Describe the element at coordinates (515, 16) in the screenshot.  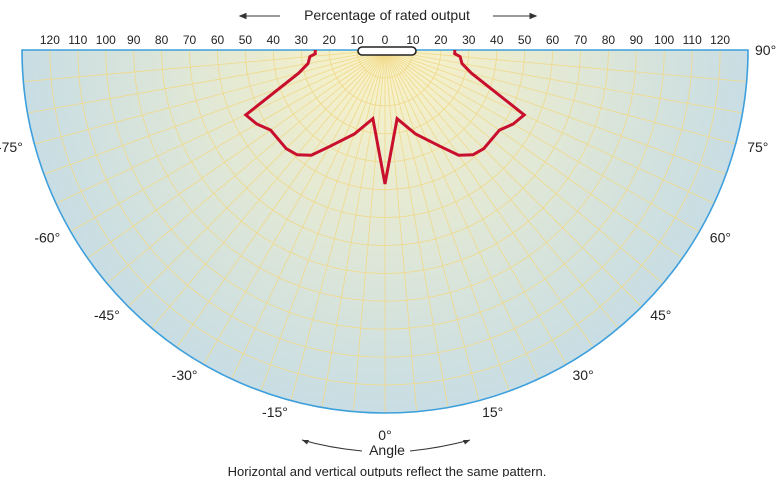
I see `top-axis-right-arrow` at that location.